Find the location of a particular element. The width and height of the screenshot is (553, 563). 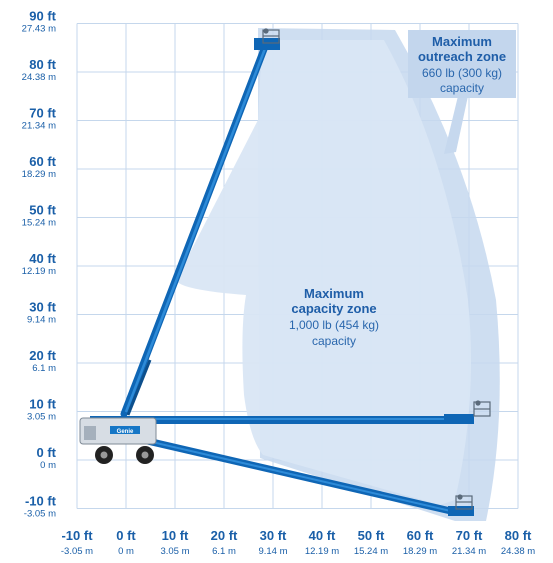

outreach-label-box is located at coordinates (462, 64).